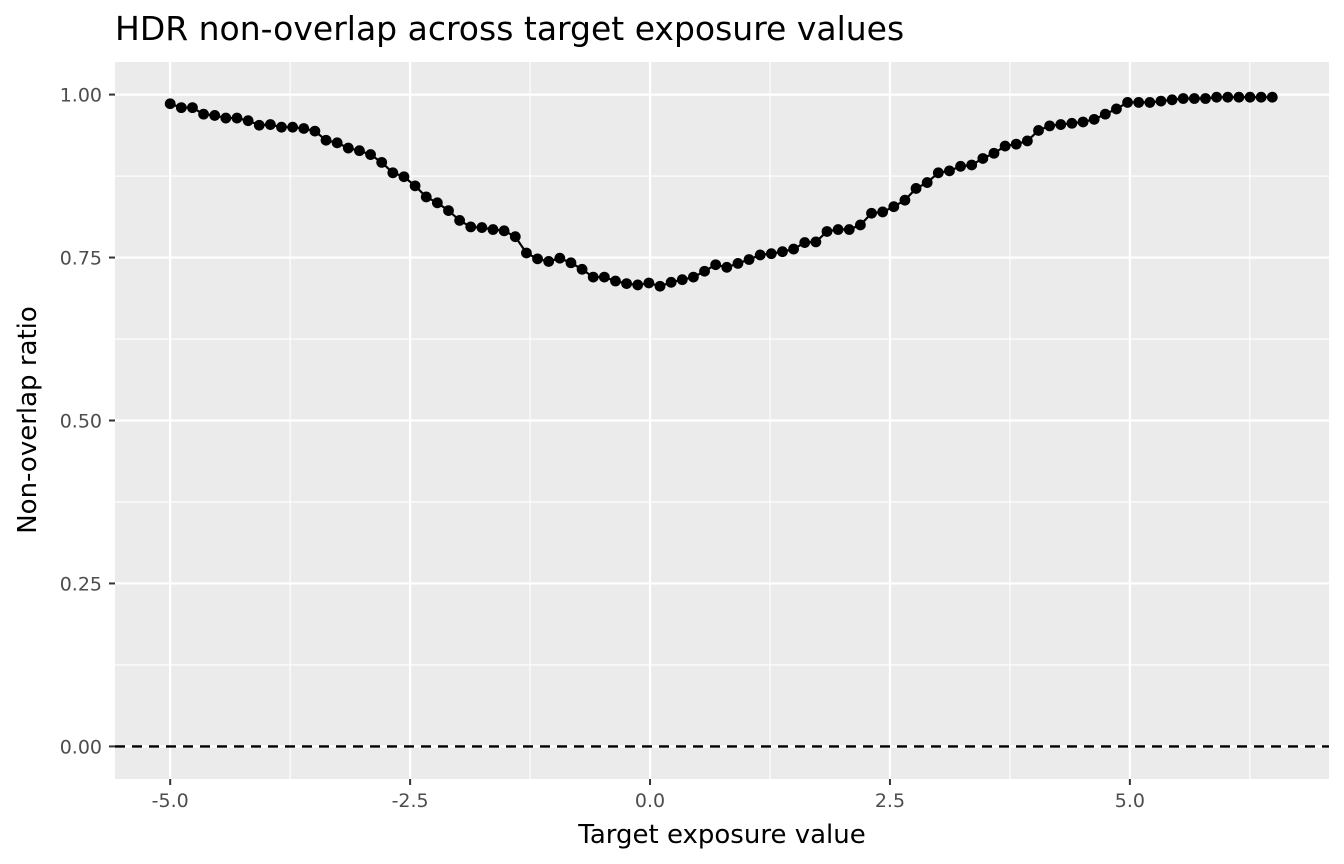  I want to click on x-axis: -5.0 -2.5 0.0 2.5 5.0, so click(648, 795).